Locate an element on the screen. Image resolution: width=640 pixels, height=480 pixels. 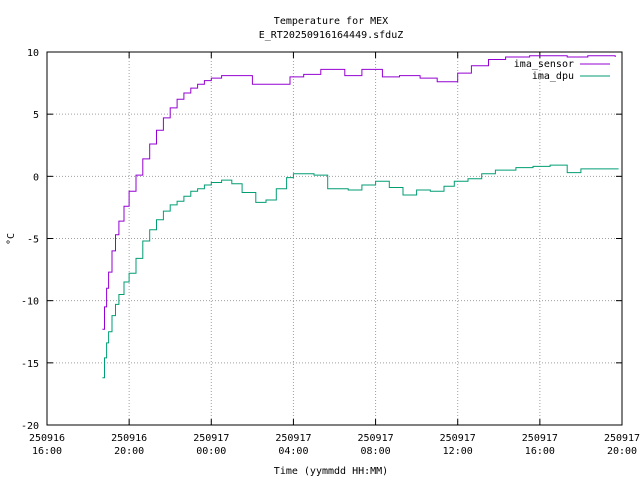
legend: ima_sensor ima_dpu is located at coordinates (562, 70).